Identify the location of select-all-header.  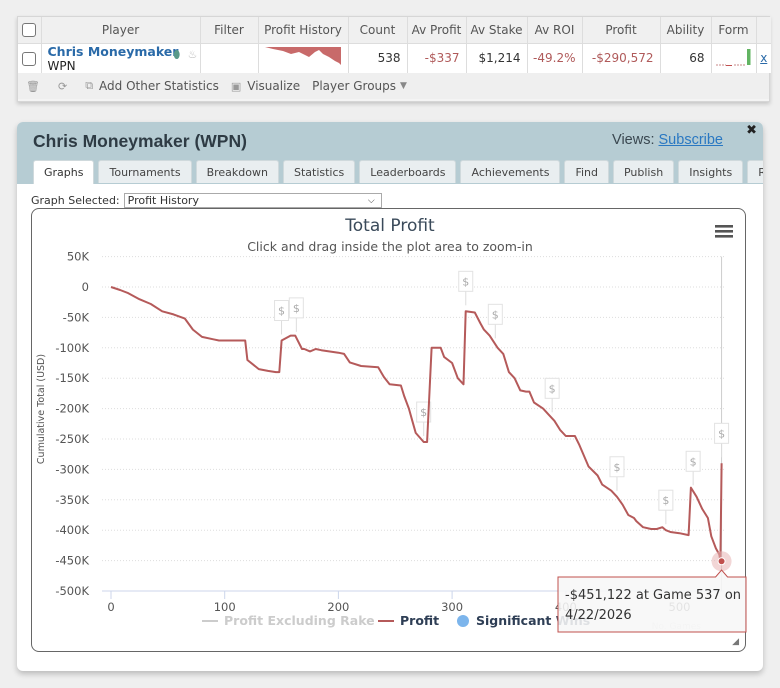
(30, 30).